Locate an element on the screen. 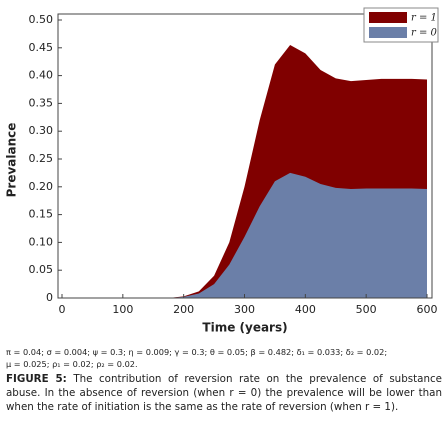 This screenshot has width=447, height=432. y-tick-label: 0 is located at coordinates (49, 297).